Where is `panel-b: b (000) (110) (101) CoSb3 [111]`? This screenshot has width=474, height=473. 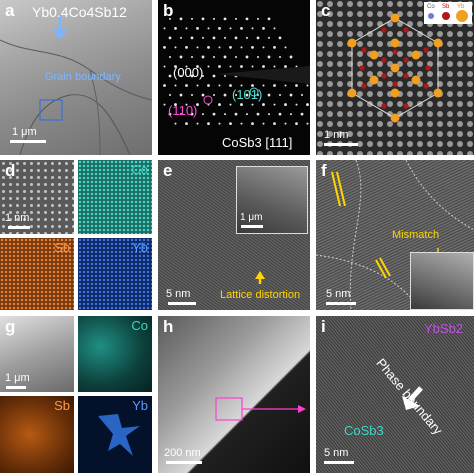
panel-b: b (000) (110) (101) CoSb3 [111] is located at coordinates (234, 77).